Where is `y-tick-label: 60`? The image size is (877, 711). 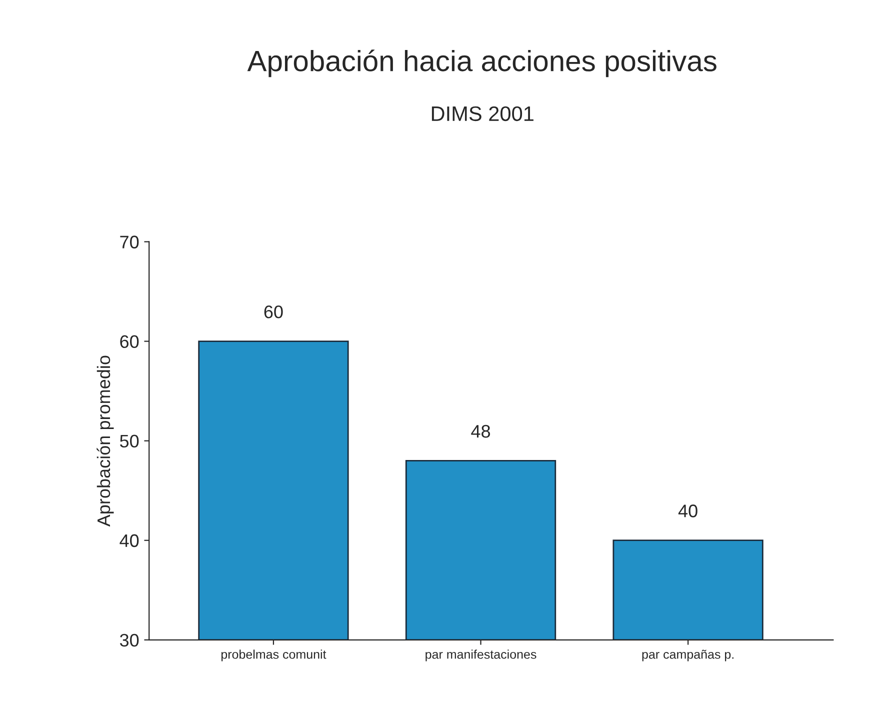
y-tick-label: 60 is located at coordinates (129, 341).